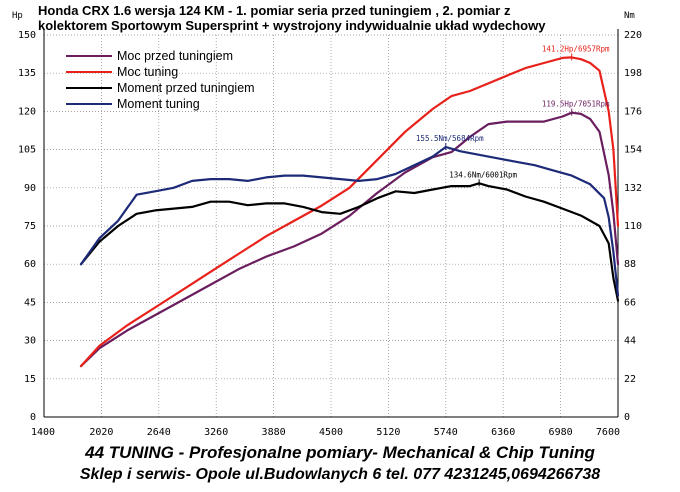 The image size is (680, 492). Describe the element at coordinates (27, 150) in the screenshot. I see `y-tick-label-left: 105` at that location.